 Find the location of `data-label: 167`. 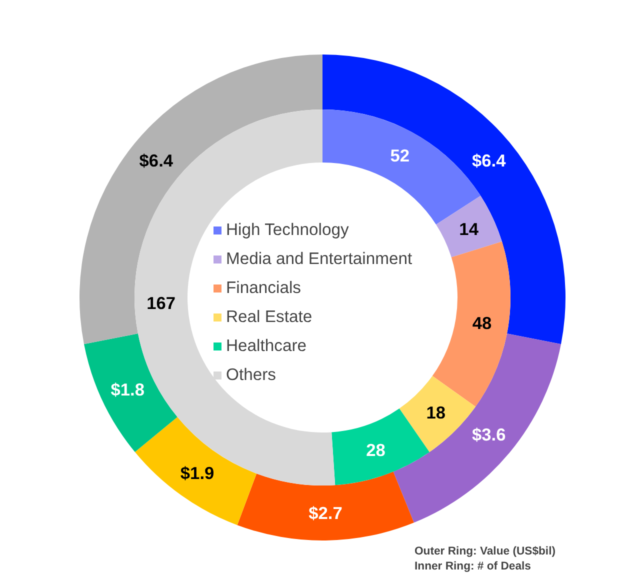

data-label: 167 is located at coordinates (161, 302).